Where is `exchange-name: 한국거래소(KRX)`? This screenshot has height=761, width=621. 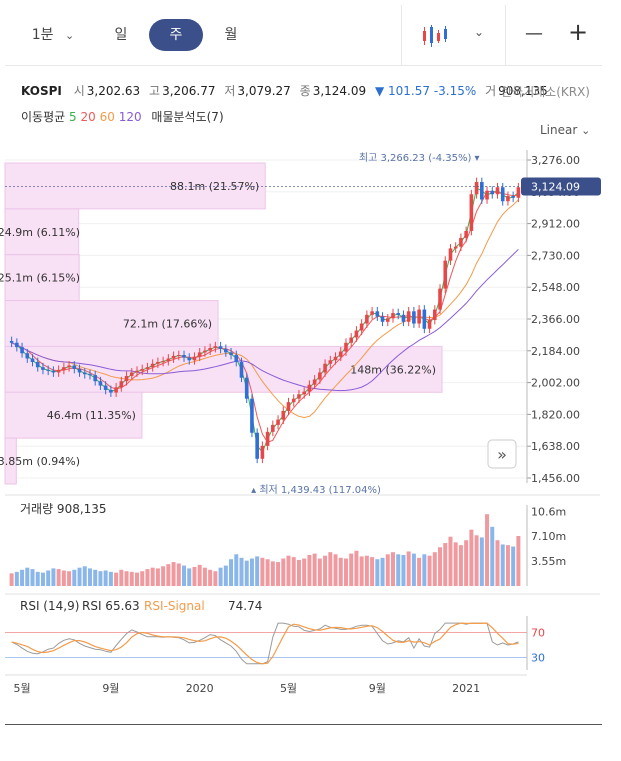 exchange-name: 한국거래소(KRX) is located at coordinates (545, 92).